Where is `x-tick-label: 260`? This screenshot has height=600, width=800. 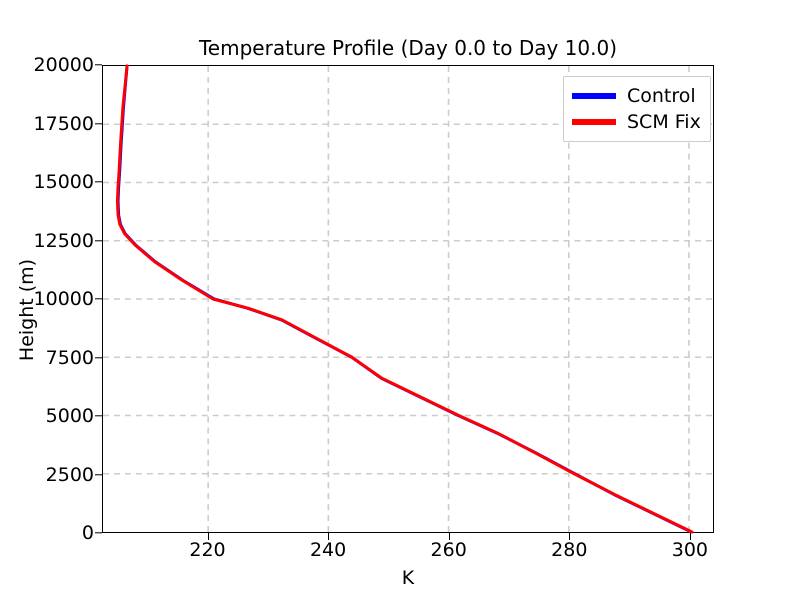
x-tick-label: 260 is located at coordinates (448, 550).